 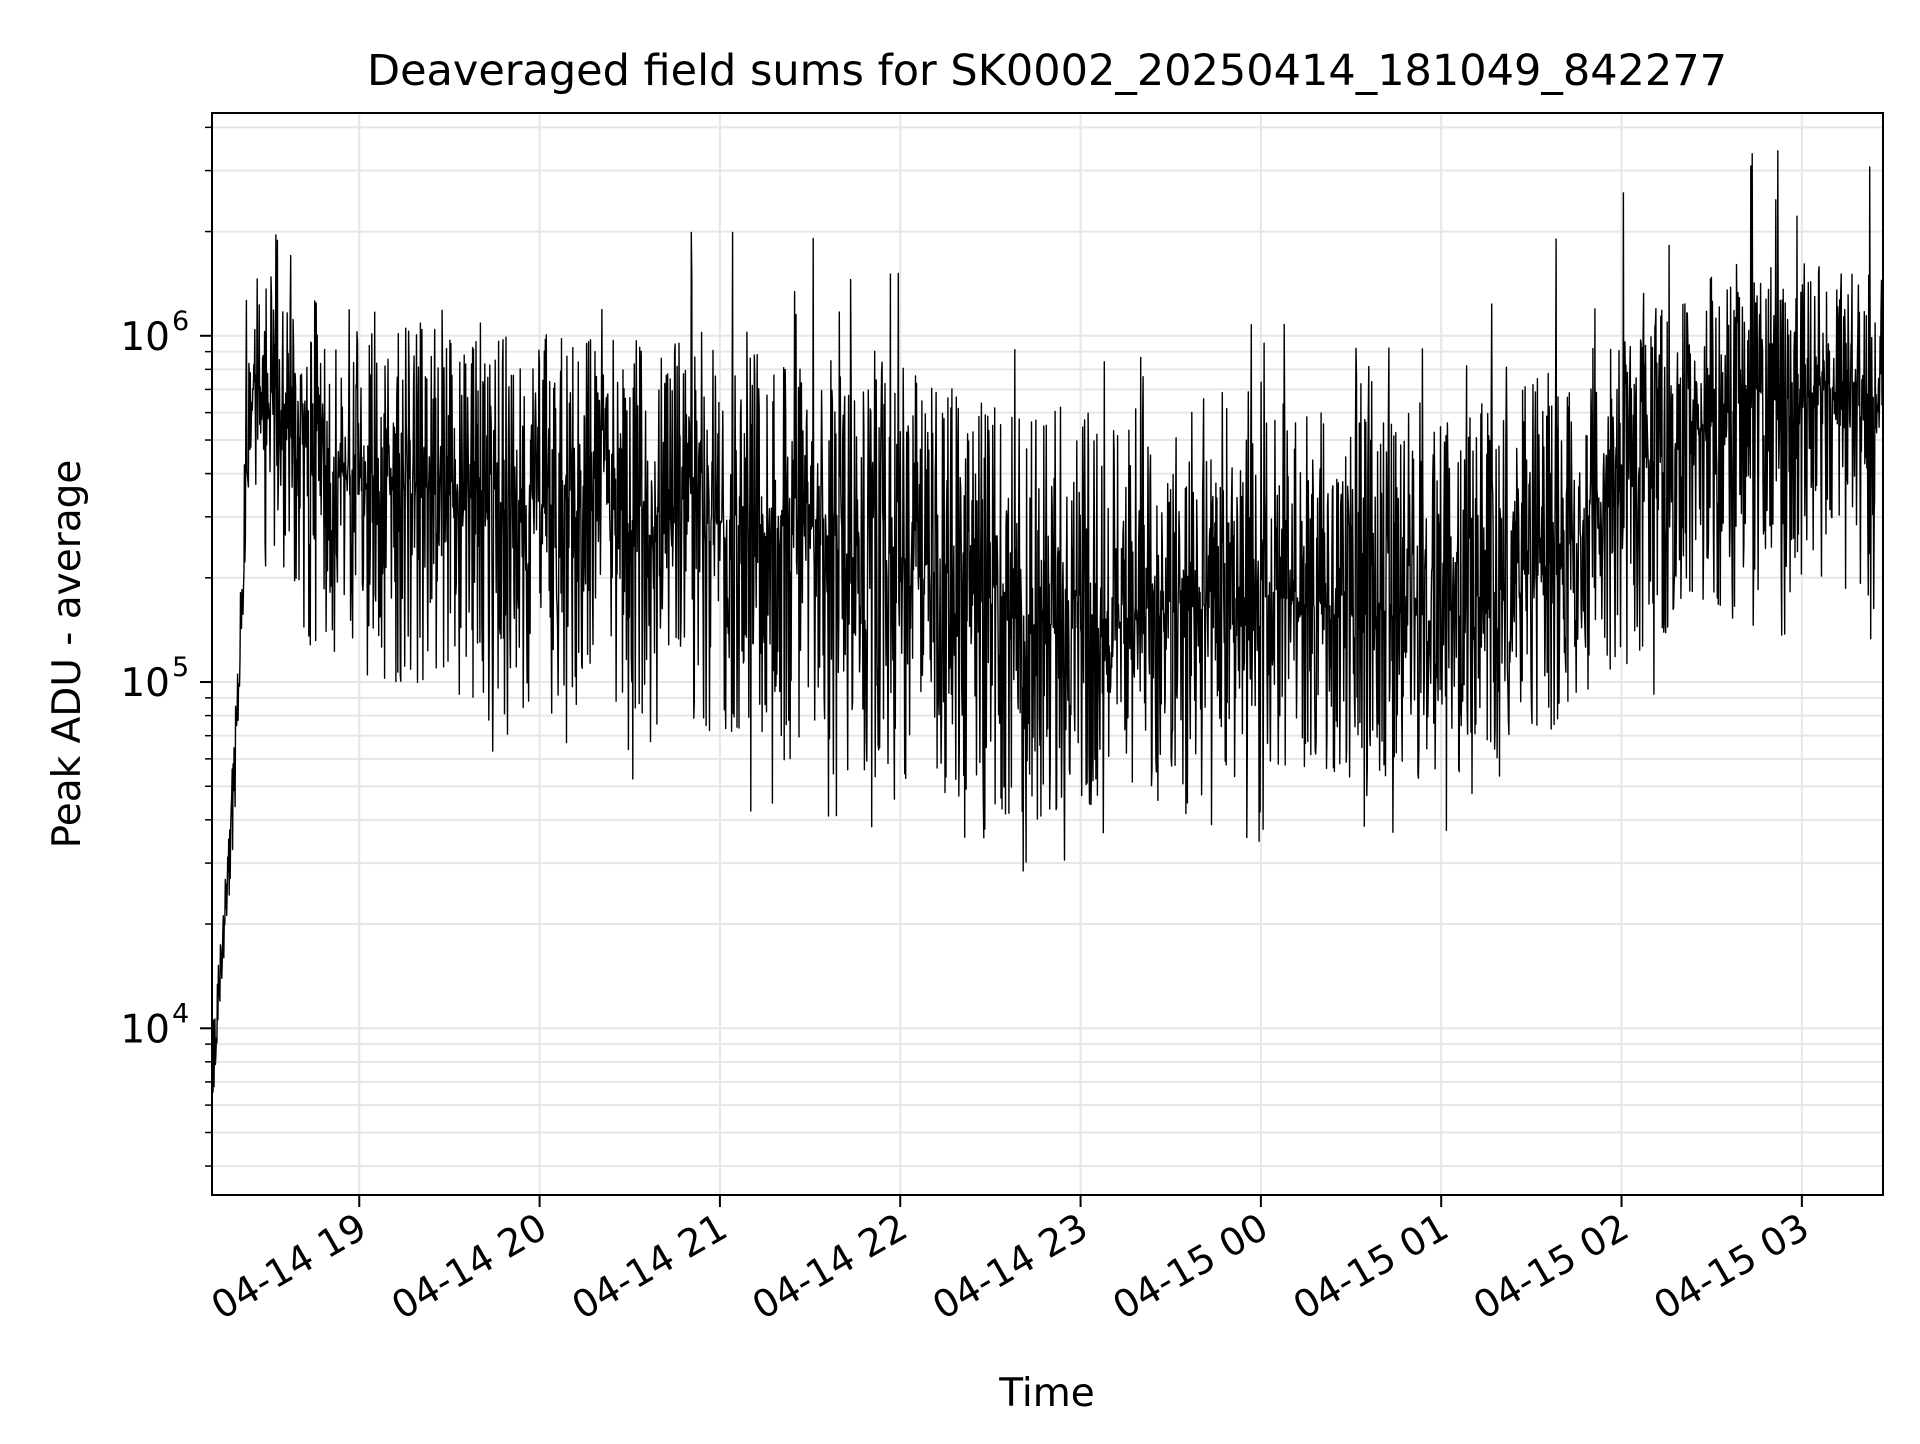 What do you see at coordinates (180, 667) in the screenshot?
I see `y-tick-exponent: 5` at bounding box center [180, 667].